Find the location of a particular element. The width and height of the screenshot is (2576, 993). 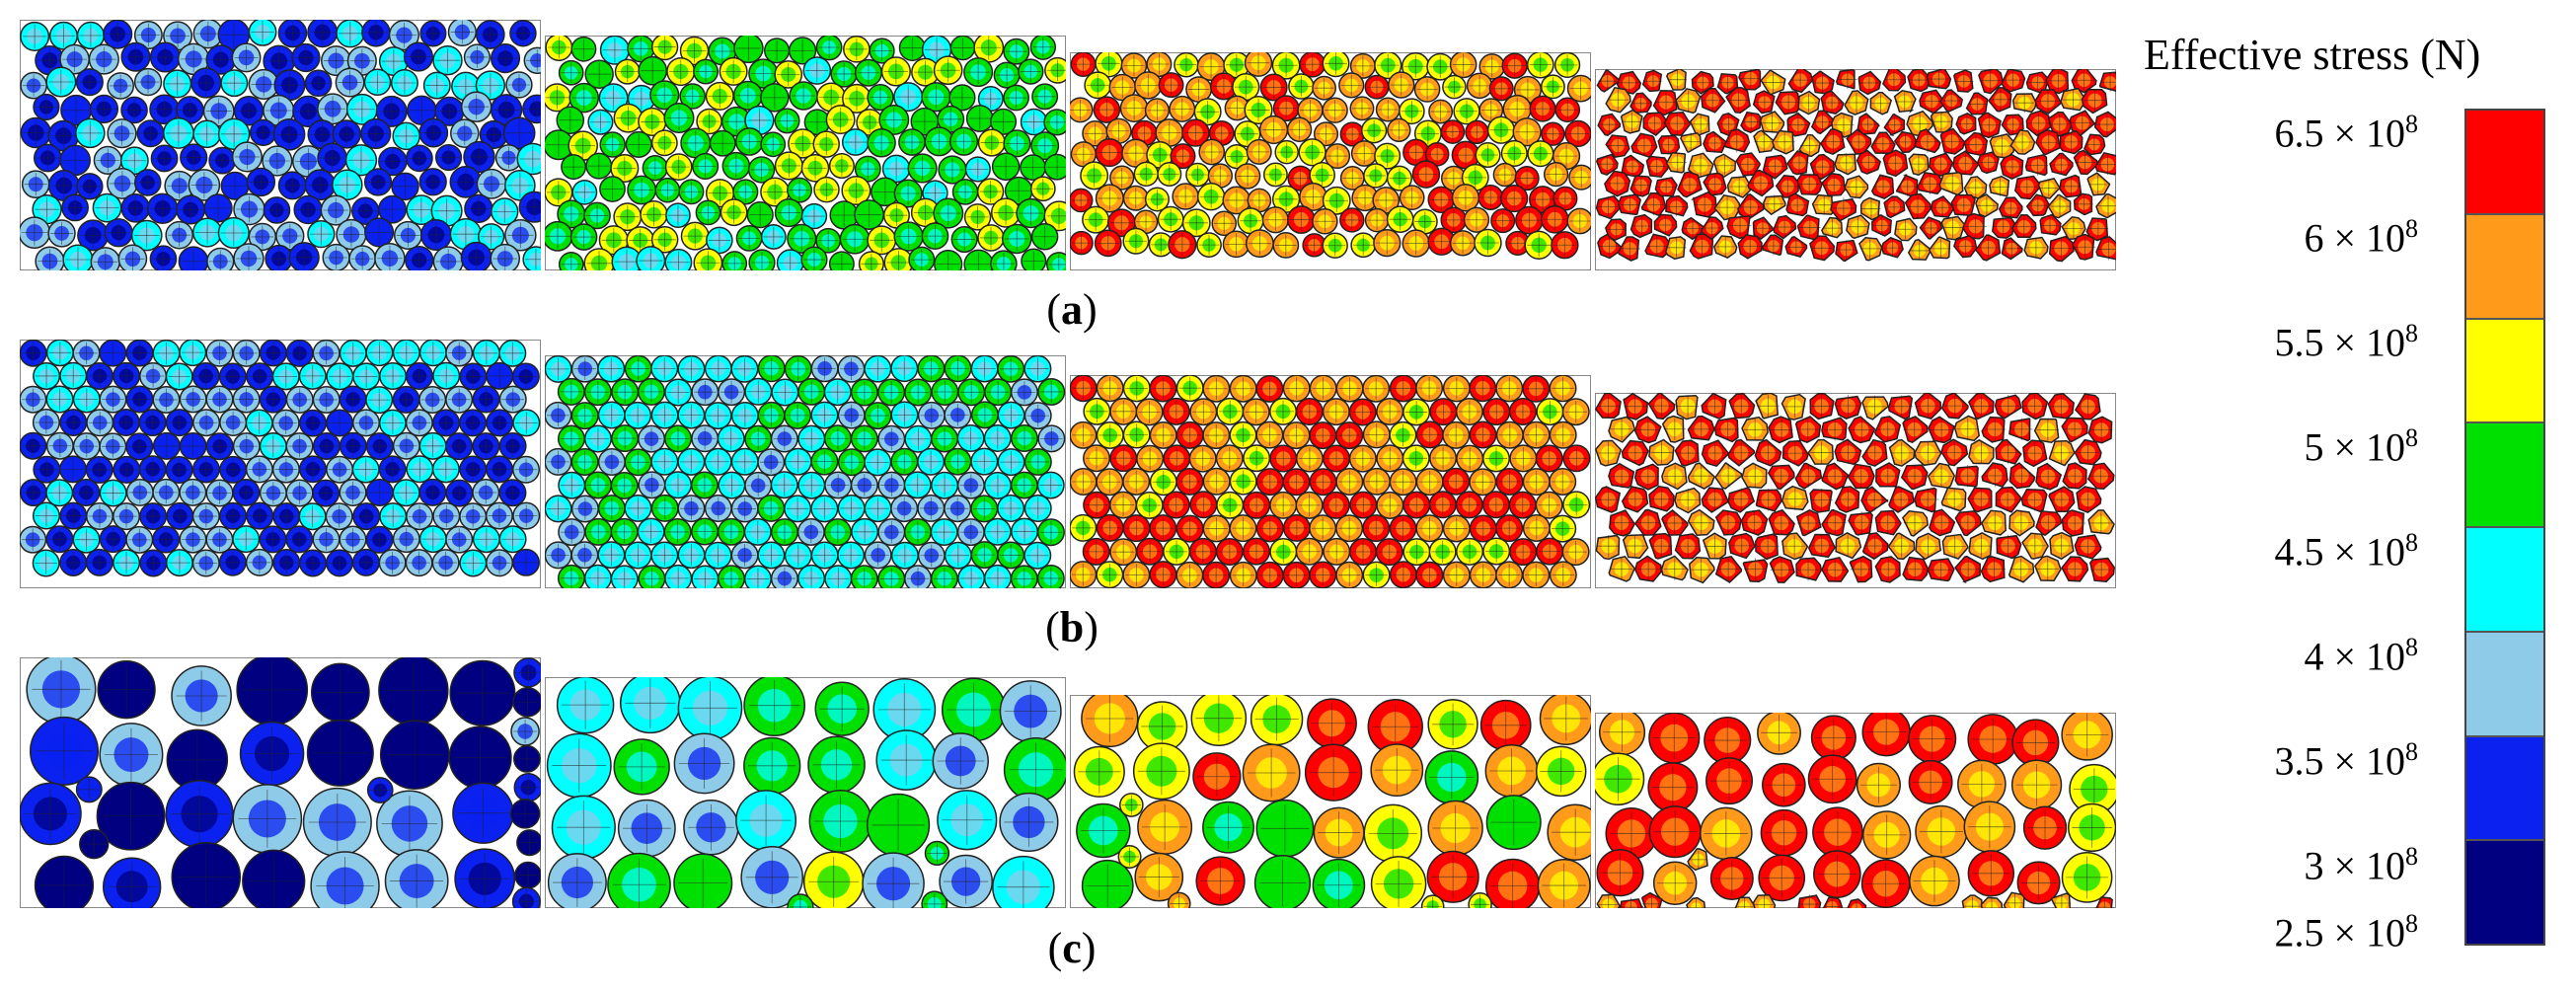

tick-label-3: 5.5 × 10⁸ is located at coordinates (2346, 342).